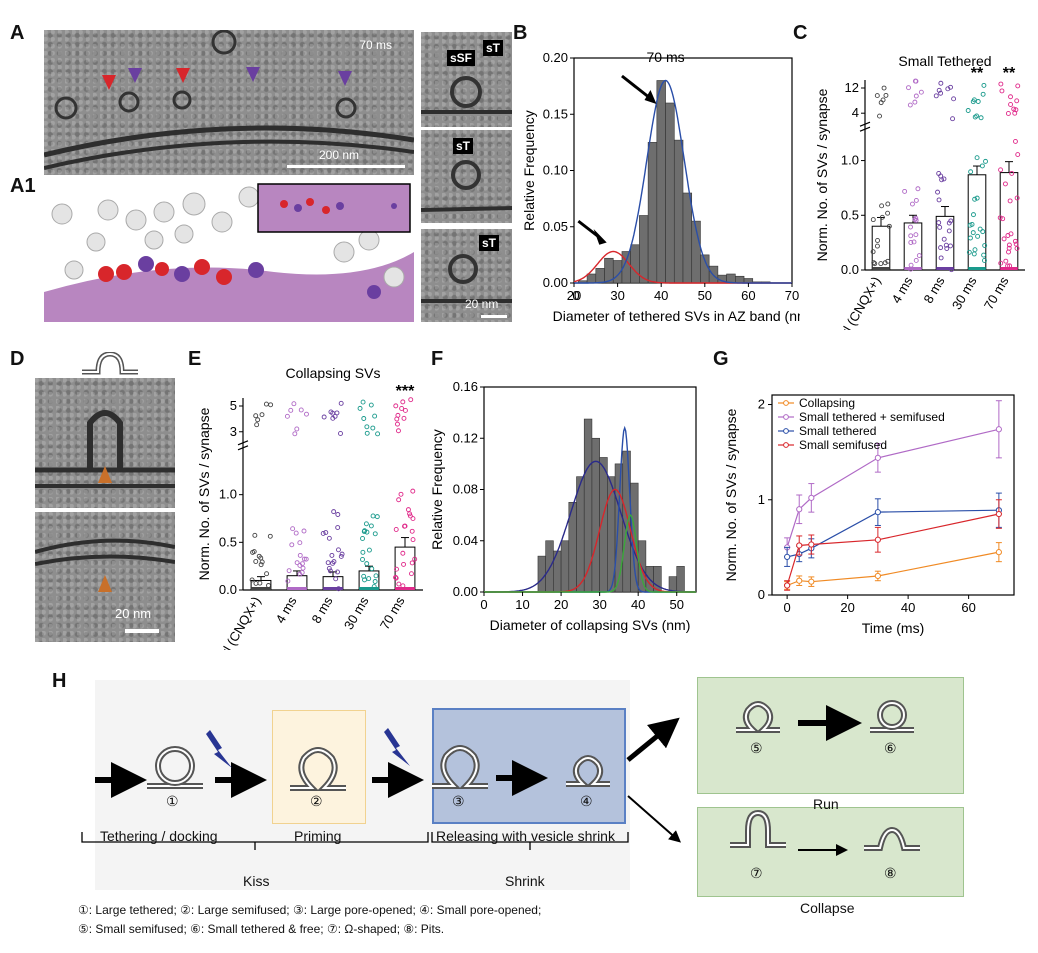  What do you see at coordinates (830, 852) in the screenshot?
I see `collapse-box` at bounding box center [830, 852].